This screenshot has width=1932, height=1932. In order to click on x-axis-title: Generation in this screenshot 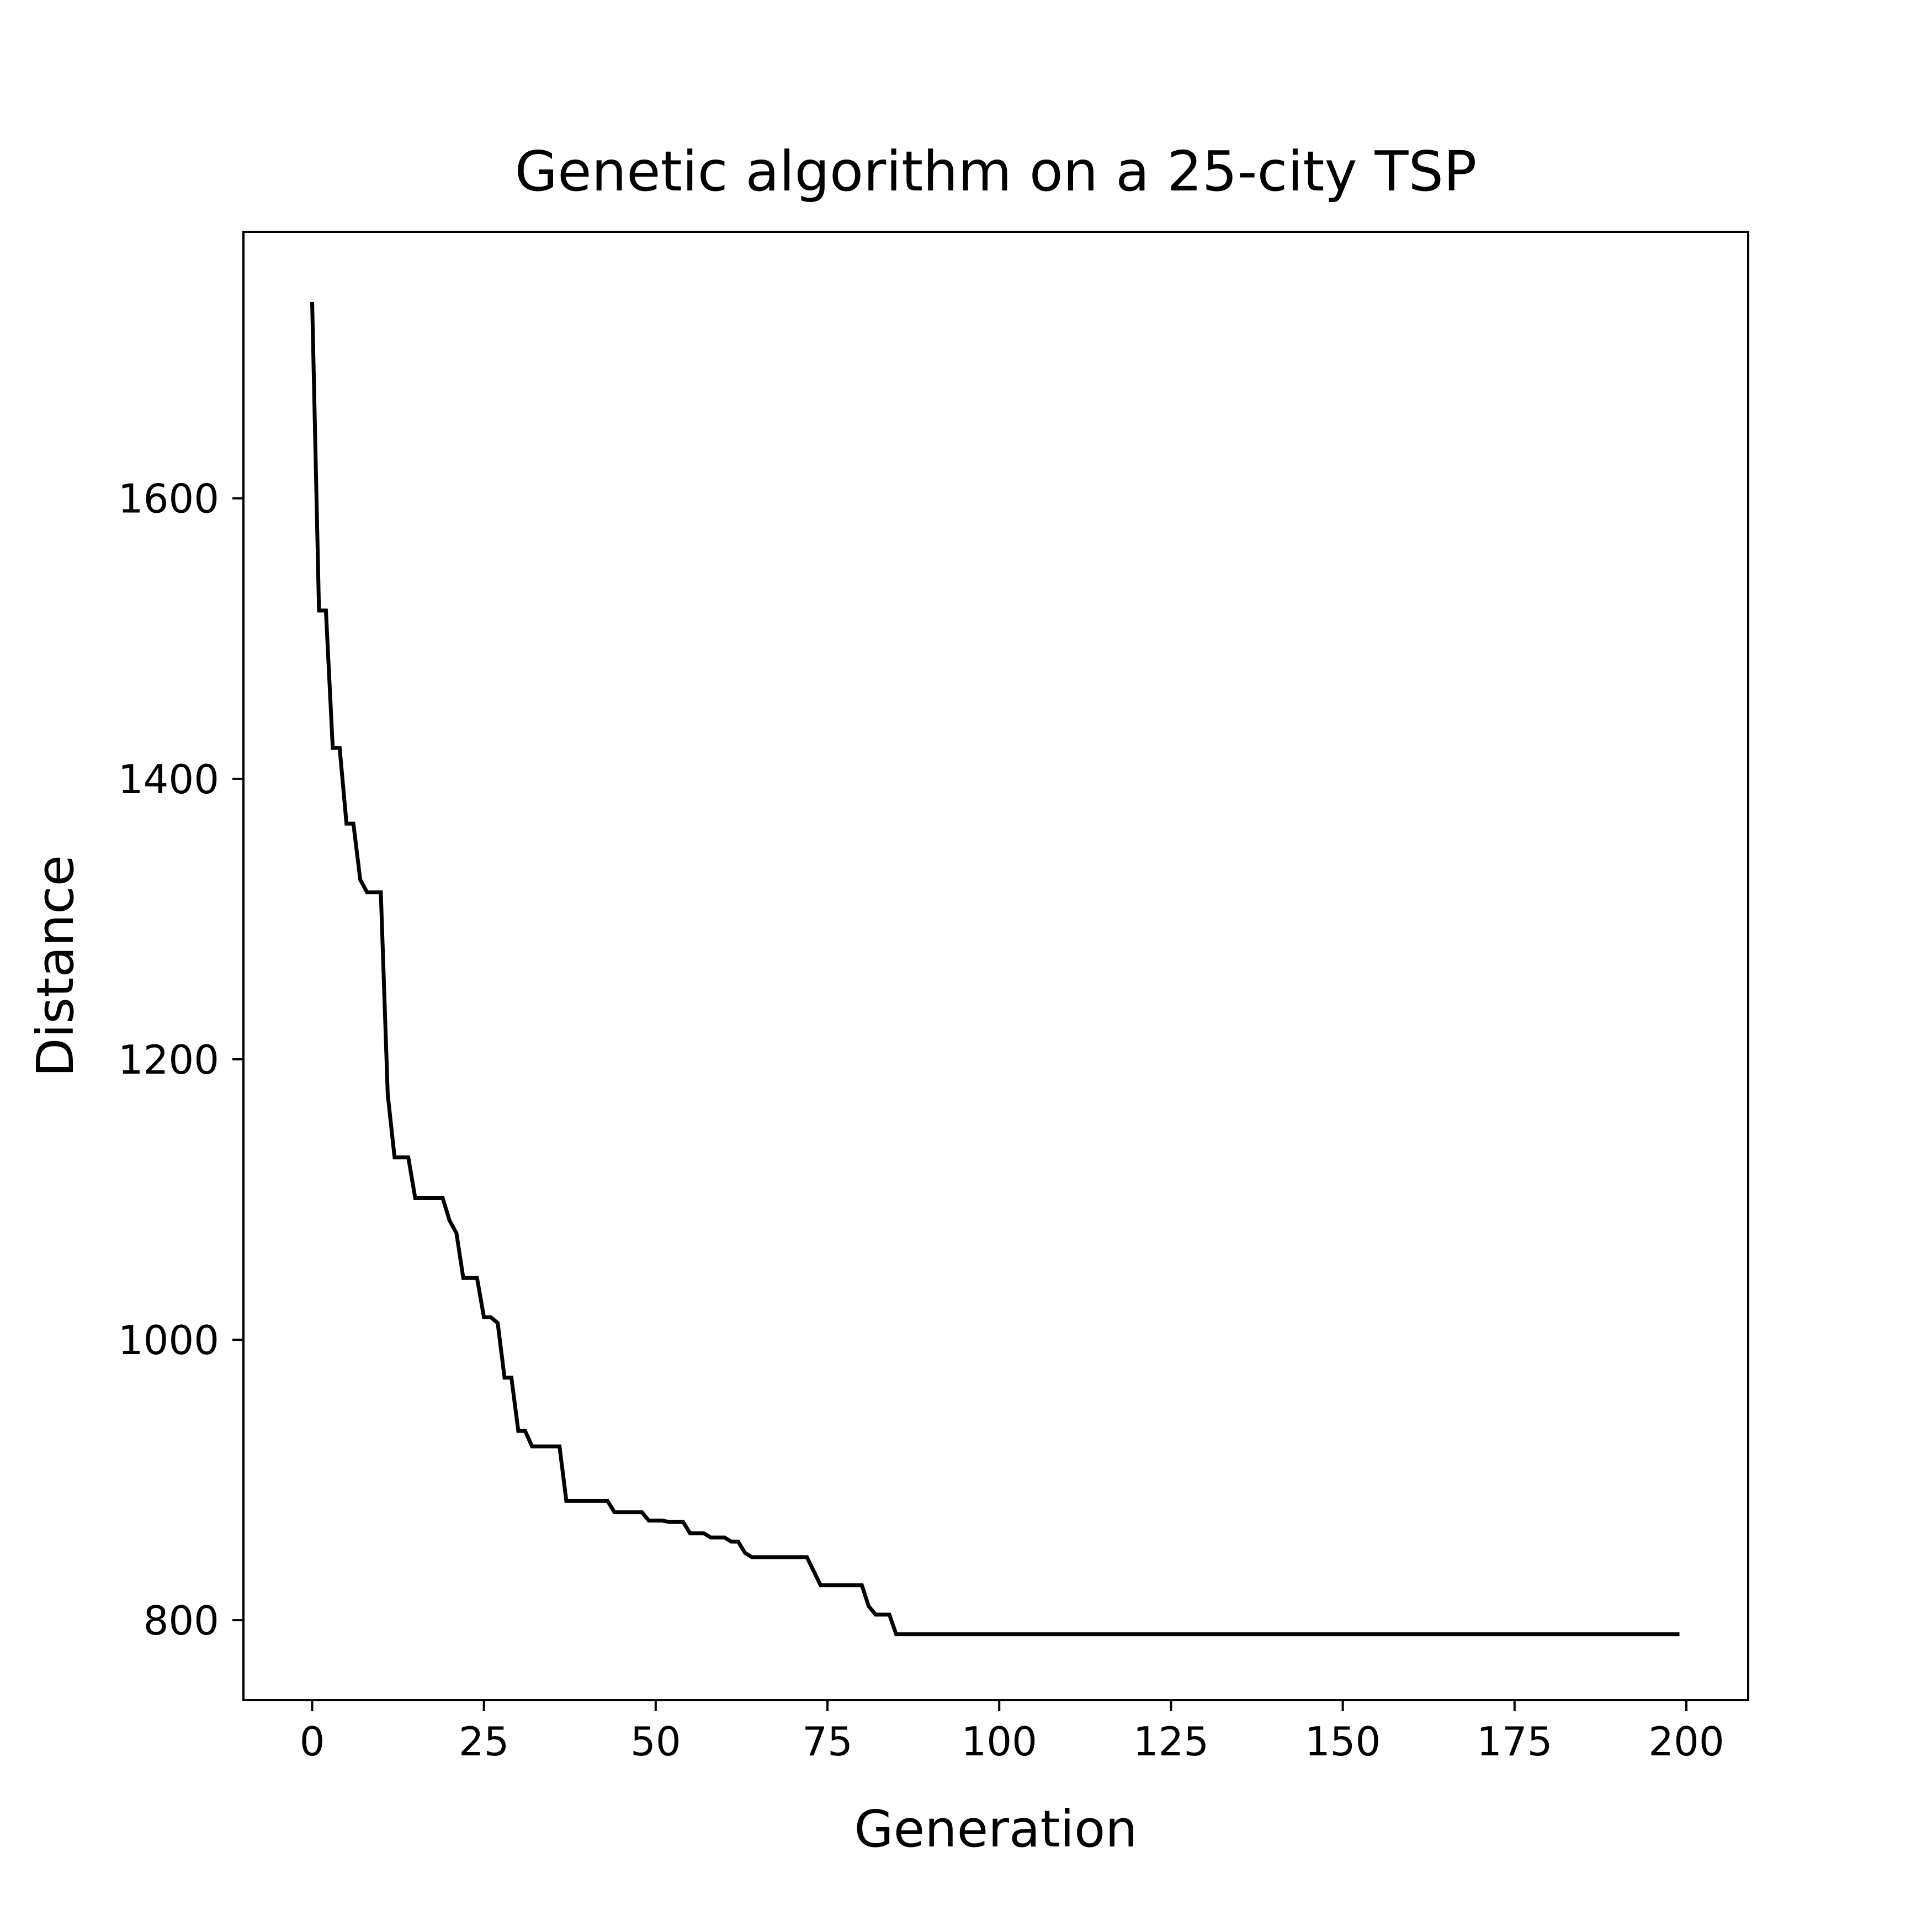, I will do `click(996, 1830)`.